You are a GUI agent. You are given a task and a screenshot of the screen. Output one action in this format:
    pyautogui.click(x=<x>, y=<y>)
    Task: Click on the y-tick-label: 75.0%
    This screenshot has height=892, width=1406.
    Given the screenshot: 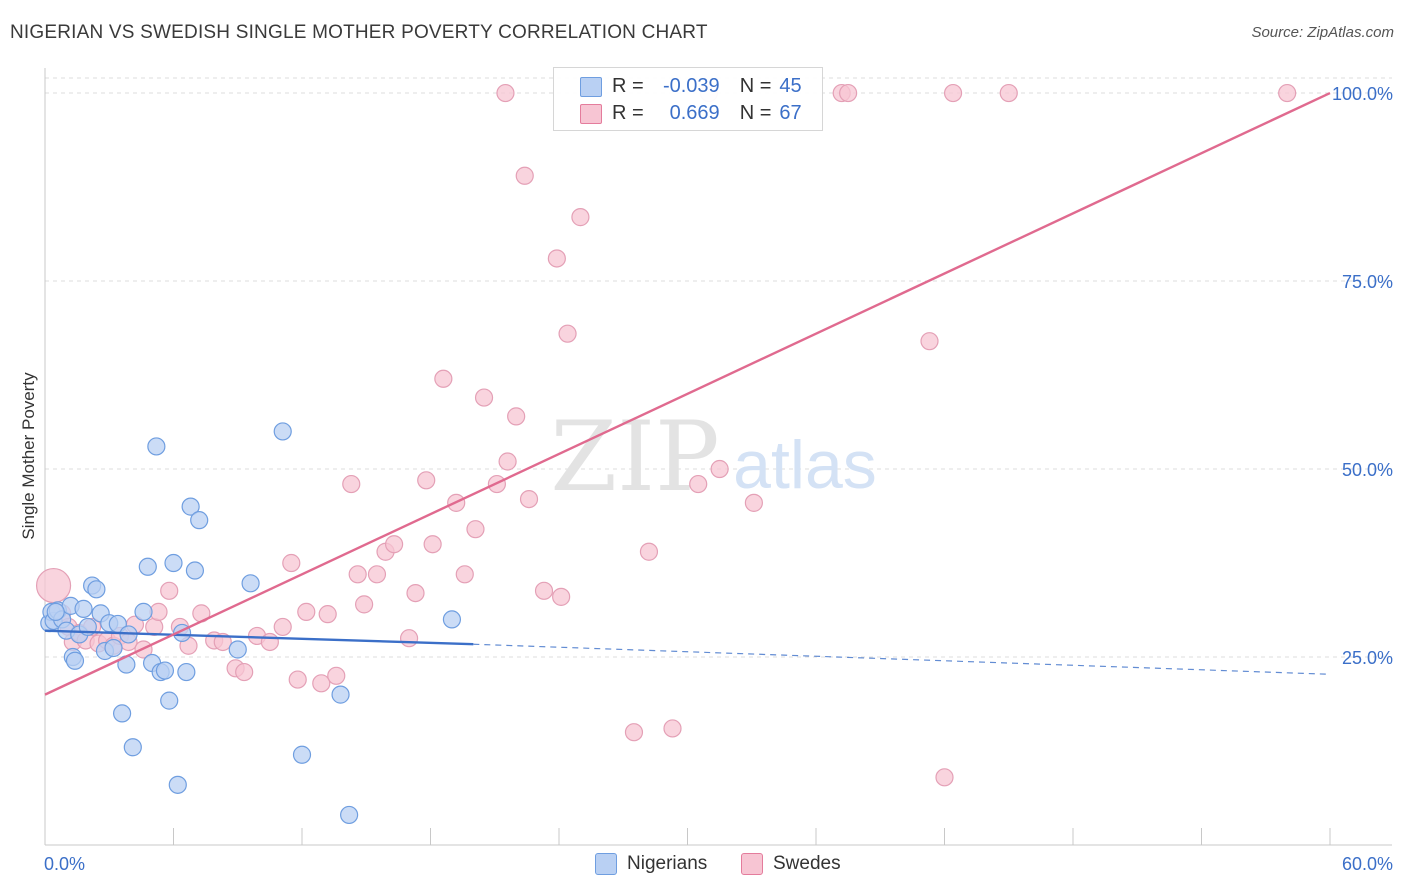 What is the action you would take?
    pyautogui.click(x=1367, y=282)
    